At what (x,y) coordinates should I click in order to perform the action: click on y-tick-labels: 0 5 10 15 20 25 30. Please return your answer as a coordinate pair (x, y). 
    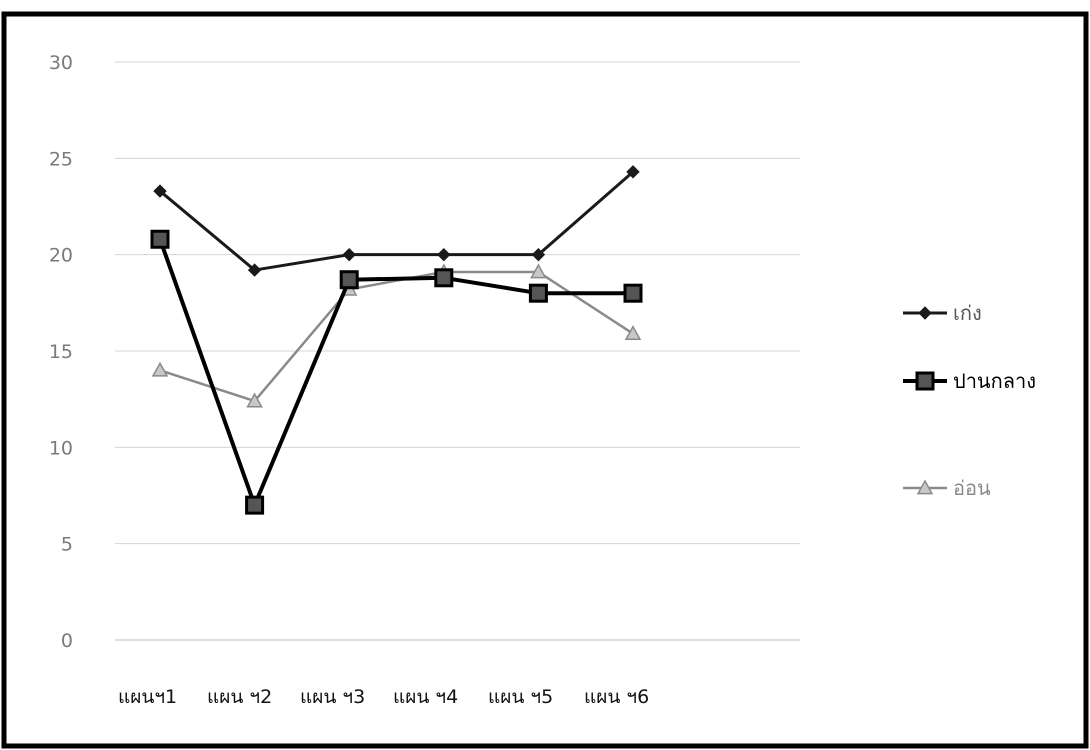
    Looking at the image, I should click on (61, 352).